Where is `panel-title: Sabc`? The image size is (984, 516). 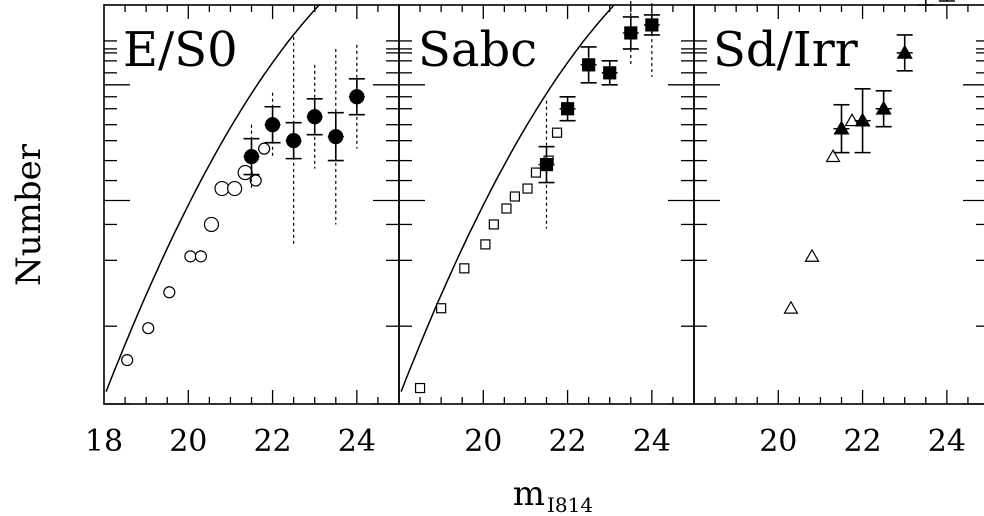
panel-title: Sabc is located at coordinates (477, 50).